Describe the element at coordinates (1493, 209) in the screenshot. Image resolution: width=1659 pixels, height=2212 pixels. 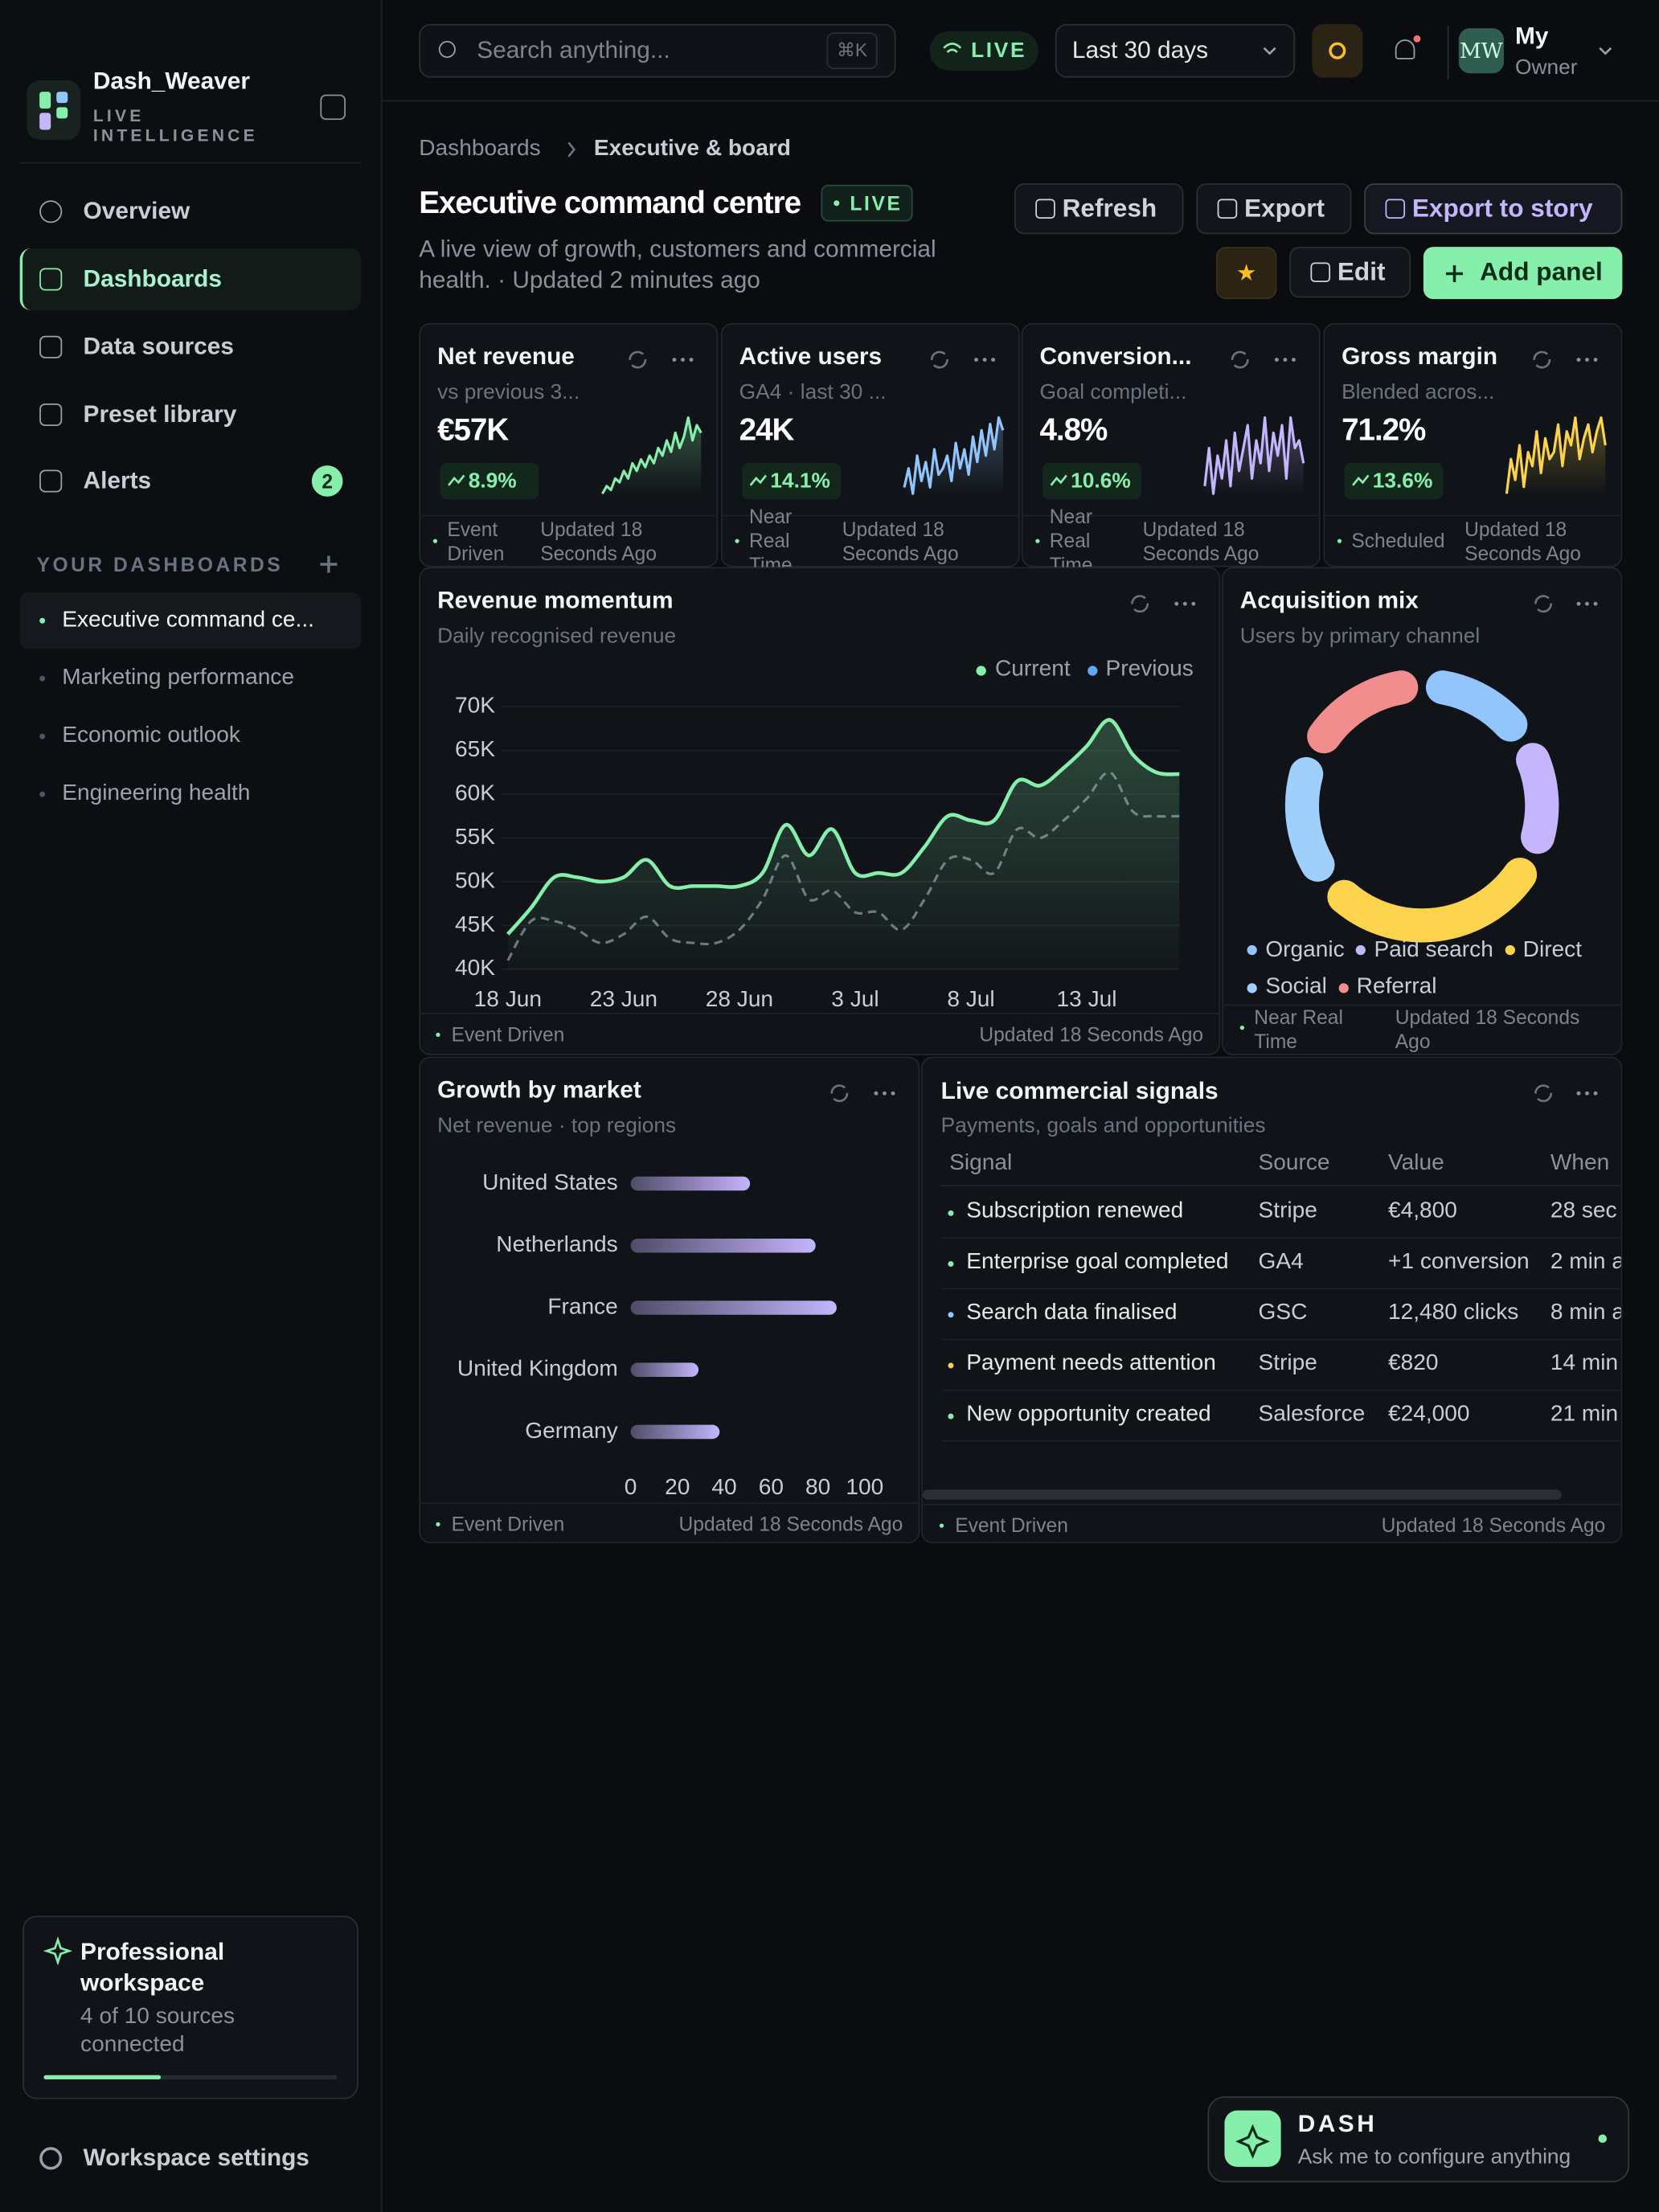
I see `story-button` at that location.